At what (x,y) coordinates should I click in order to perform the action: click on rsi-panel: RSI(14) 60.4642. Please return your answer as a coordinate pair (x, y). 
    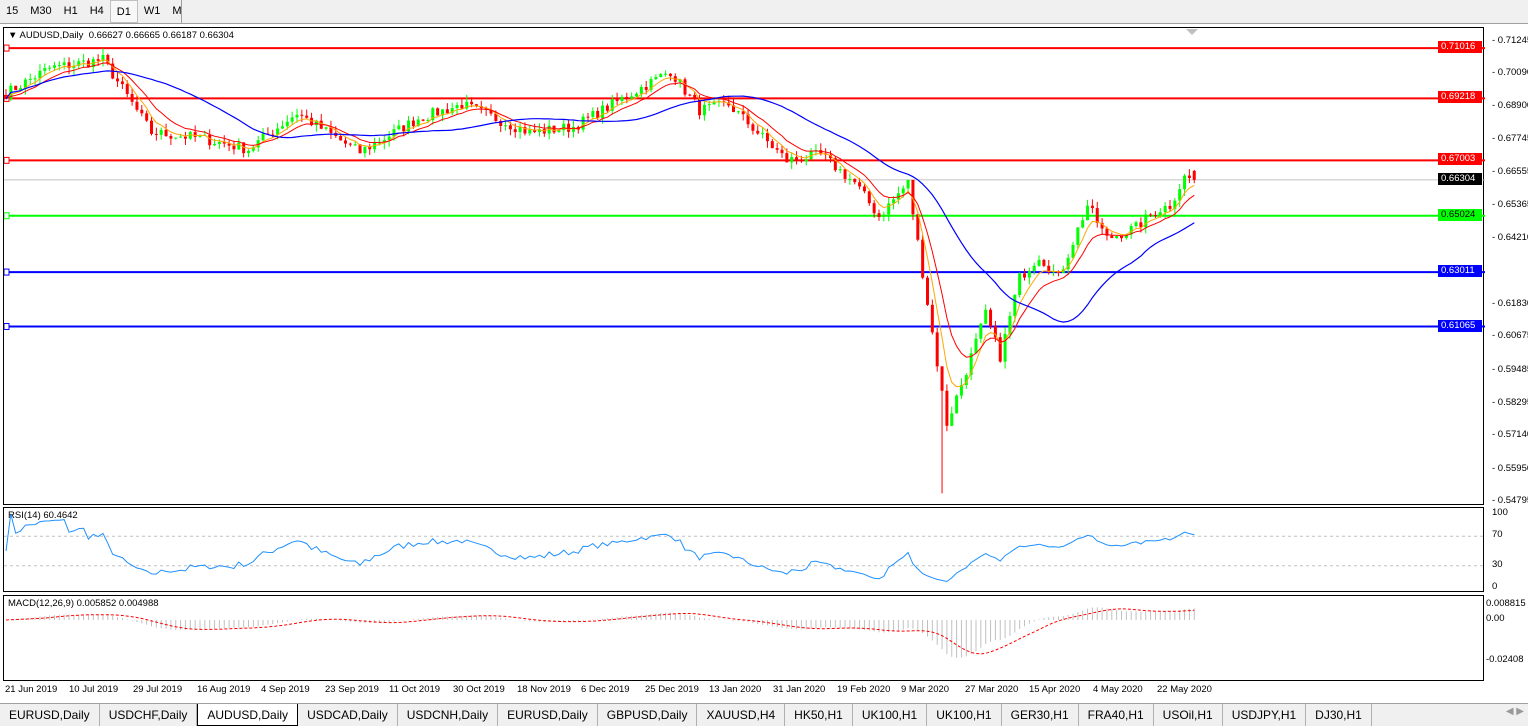
    Looking at the image, I should click on (744, 549).